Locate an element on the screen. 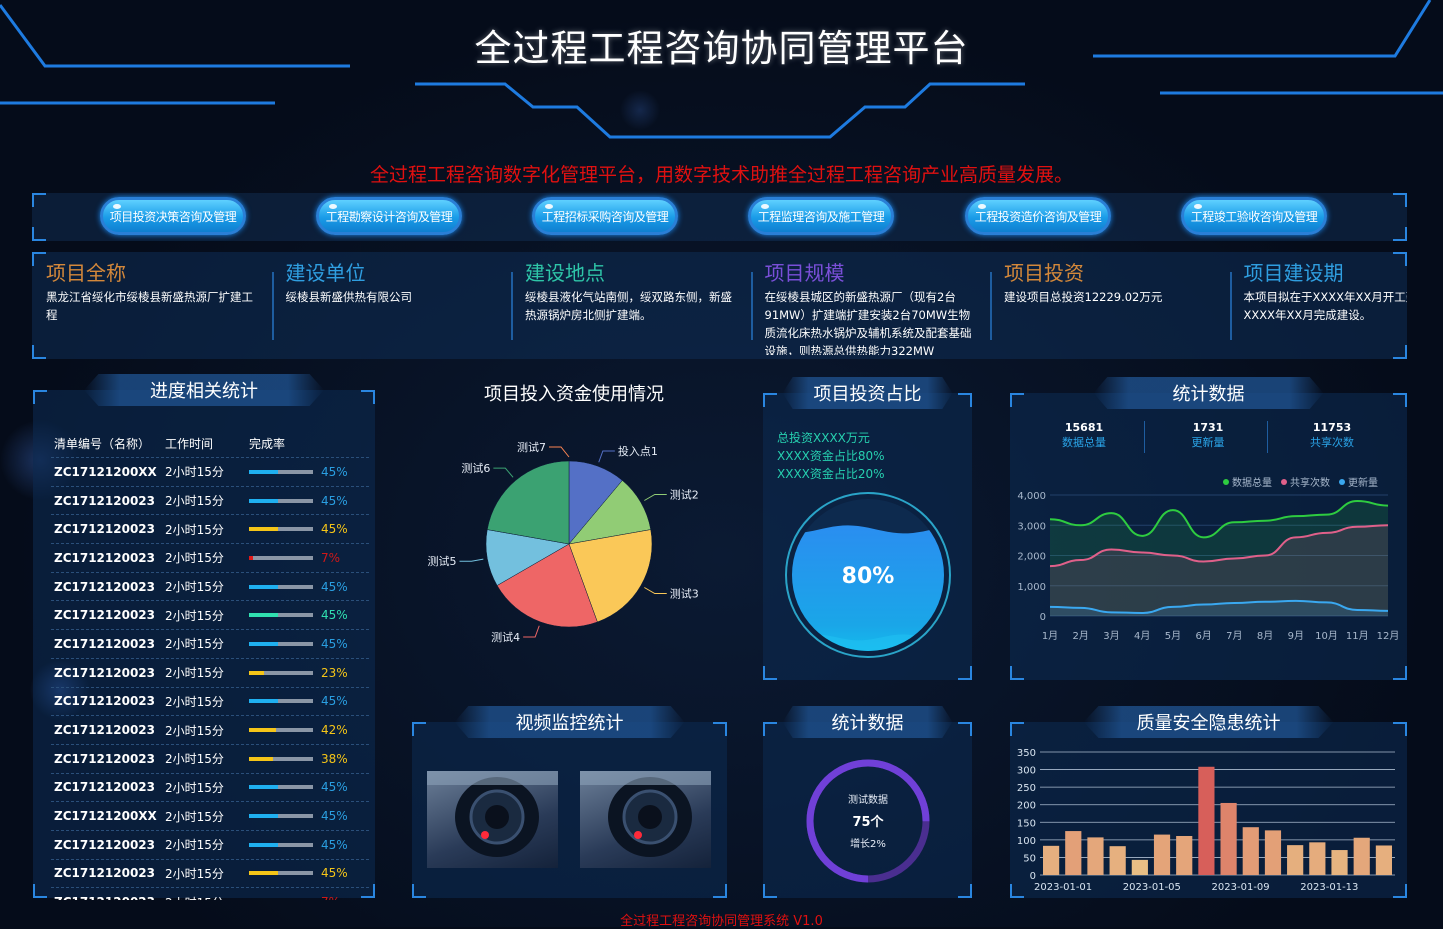 Image resolution: width=1443 pixels, height=929 pixels. y-tick-label: 350 is located at coordinates (1026, 753).